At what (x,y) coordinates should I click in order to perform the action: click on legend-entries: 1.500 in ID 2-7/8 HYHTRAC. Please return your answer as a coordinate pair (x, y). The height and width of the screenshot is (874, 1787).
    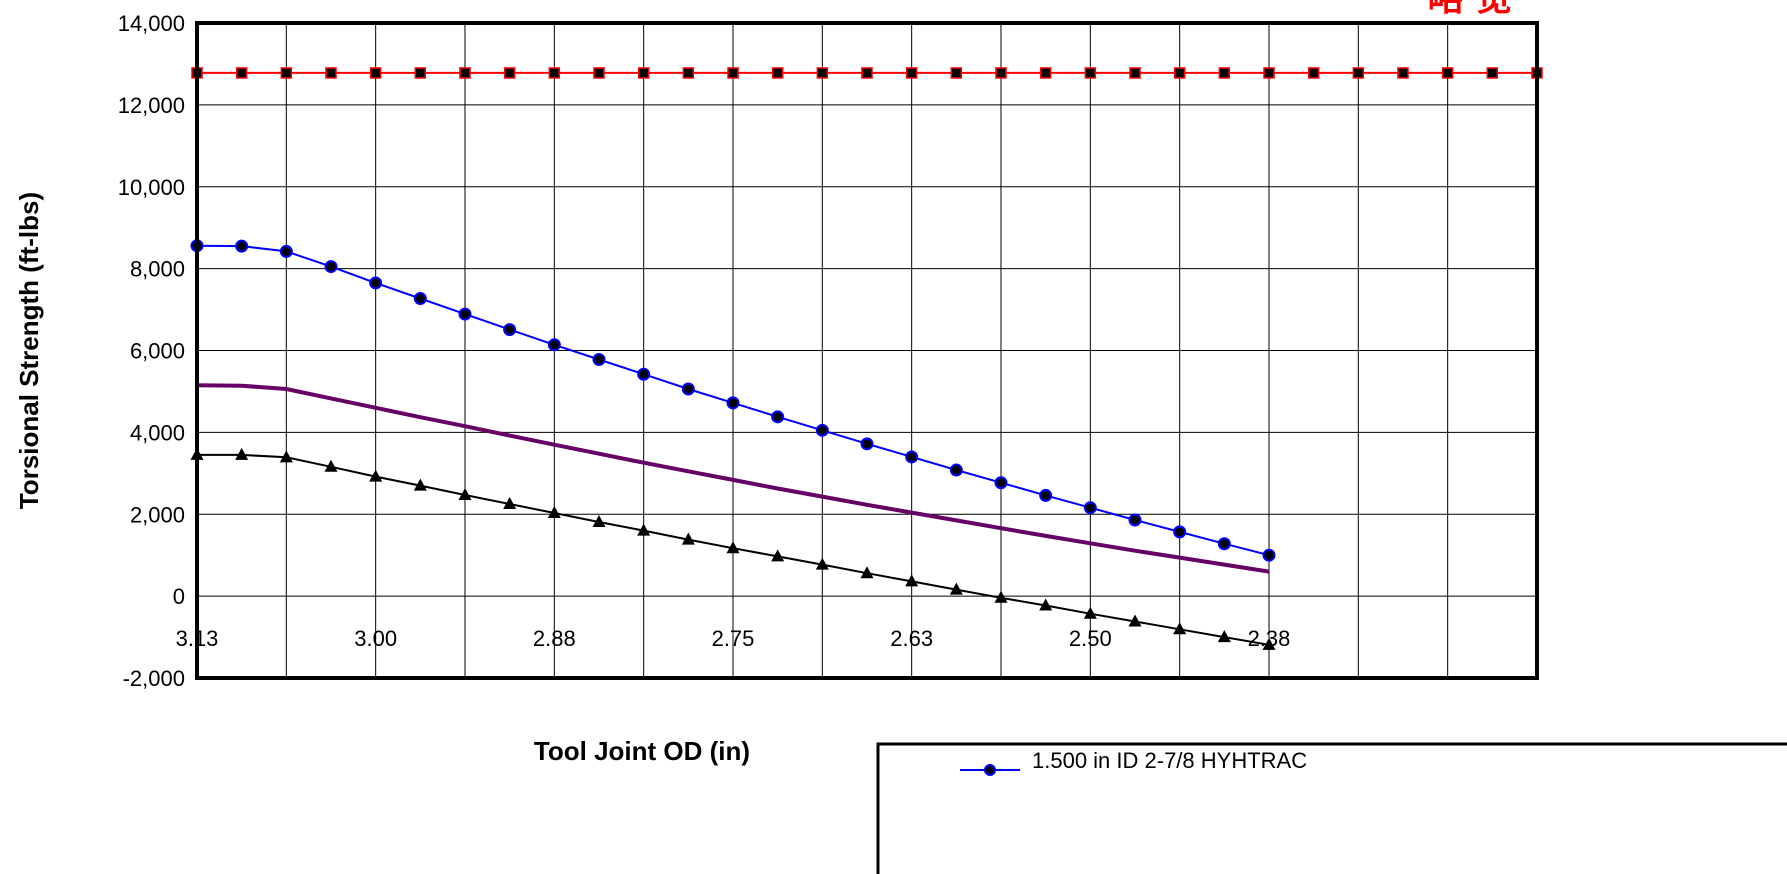
    Looking at the image, I should click on (1133, 762).